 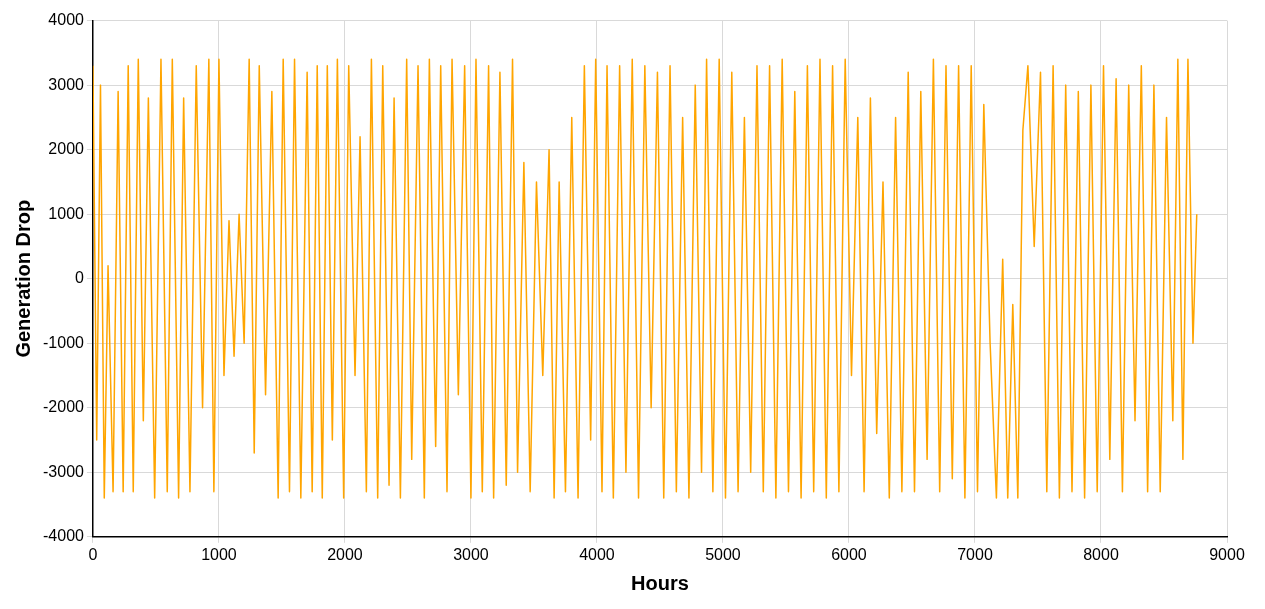 I want to click on y-tick-label: 1000, so click(x=66, y=213).